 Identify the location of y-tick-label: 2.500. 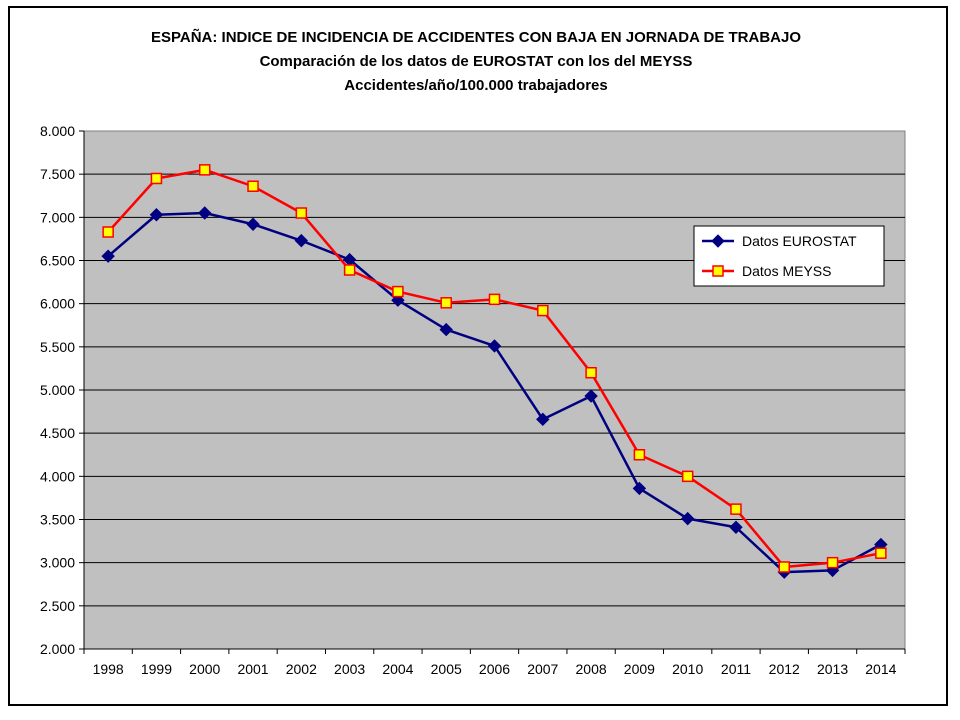
(57, 606).